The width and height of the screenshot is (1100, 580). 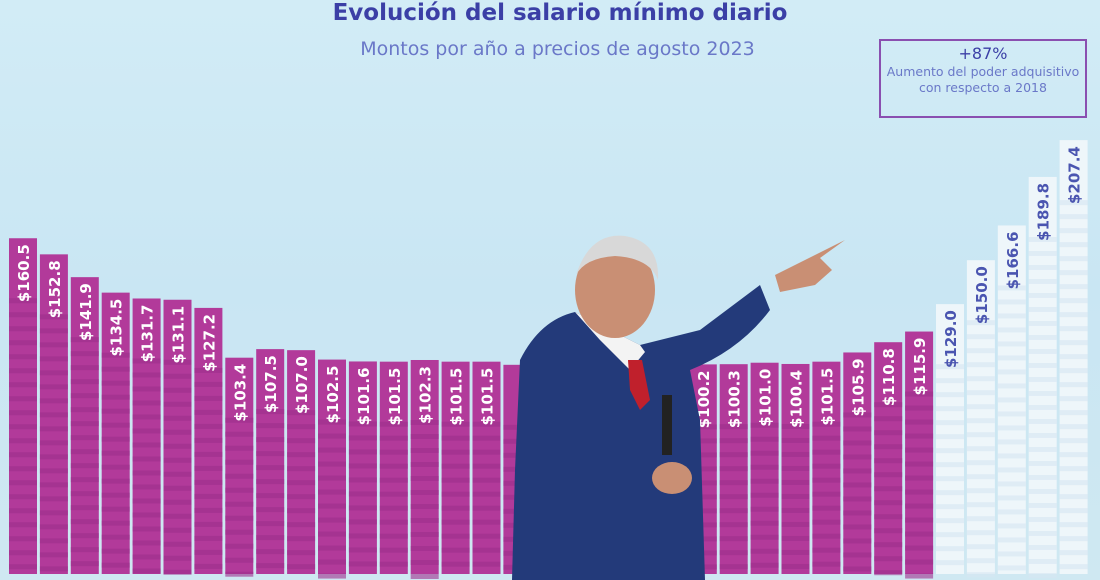 What do you see at coordinates (148, 333) in the screenshot?
I see `bar-label: $131.7` at bounding box center [148, 333].